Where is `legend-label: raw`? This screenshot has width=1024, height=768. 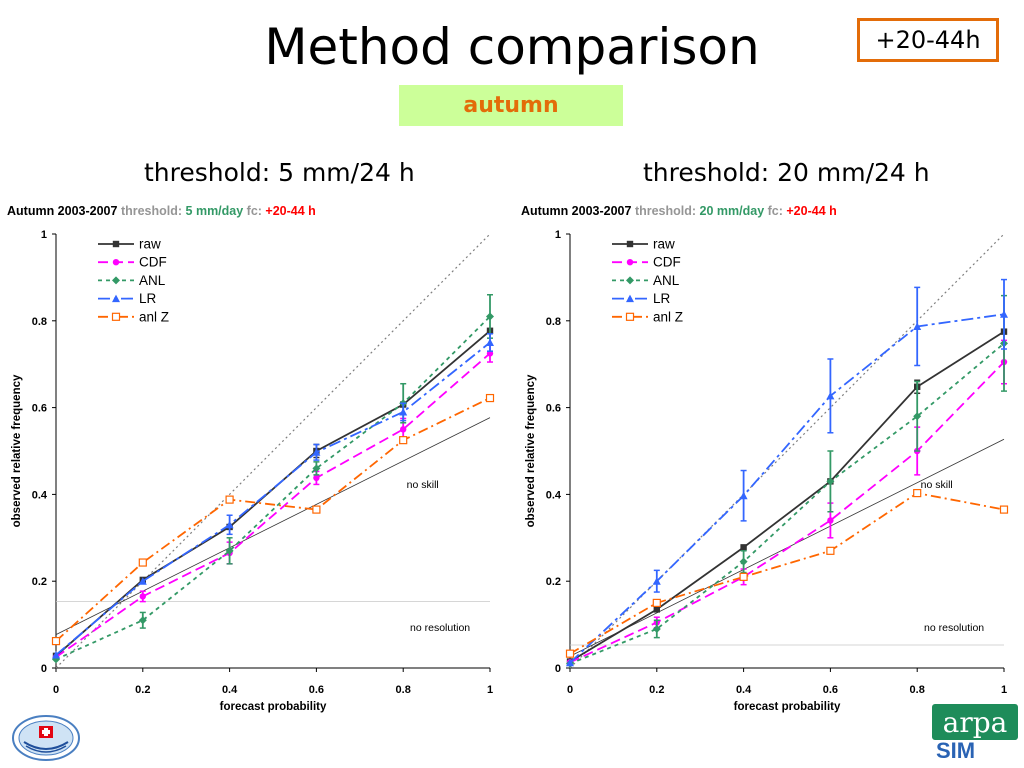 legend-label: raw is located at coordinates (664, 244).